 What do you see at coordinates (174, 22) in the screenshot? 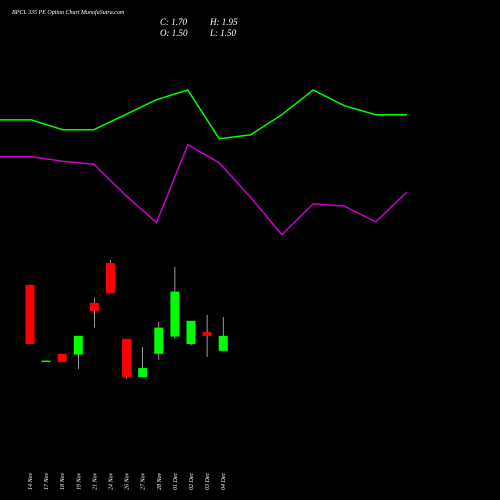
I see `close-label: C: 1.70` at bounding box center [174, 22].